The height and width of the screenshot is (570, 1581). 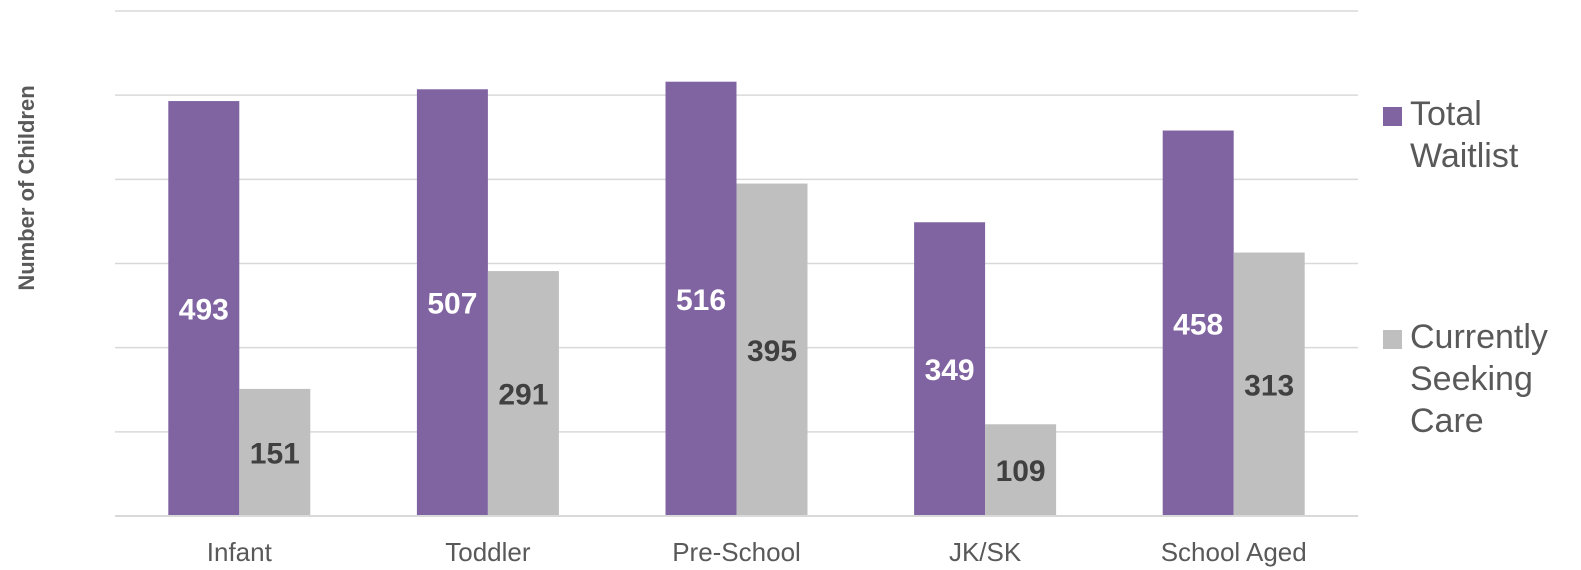 I want to click on data-label: 493, so click(x=204, y=310).